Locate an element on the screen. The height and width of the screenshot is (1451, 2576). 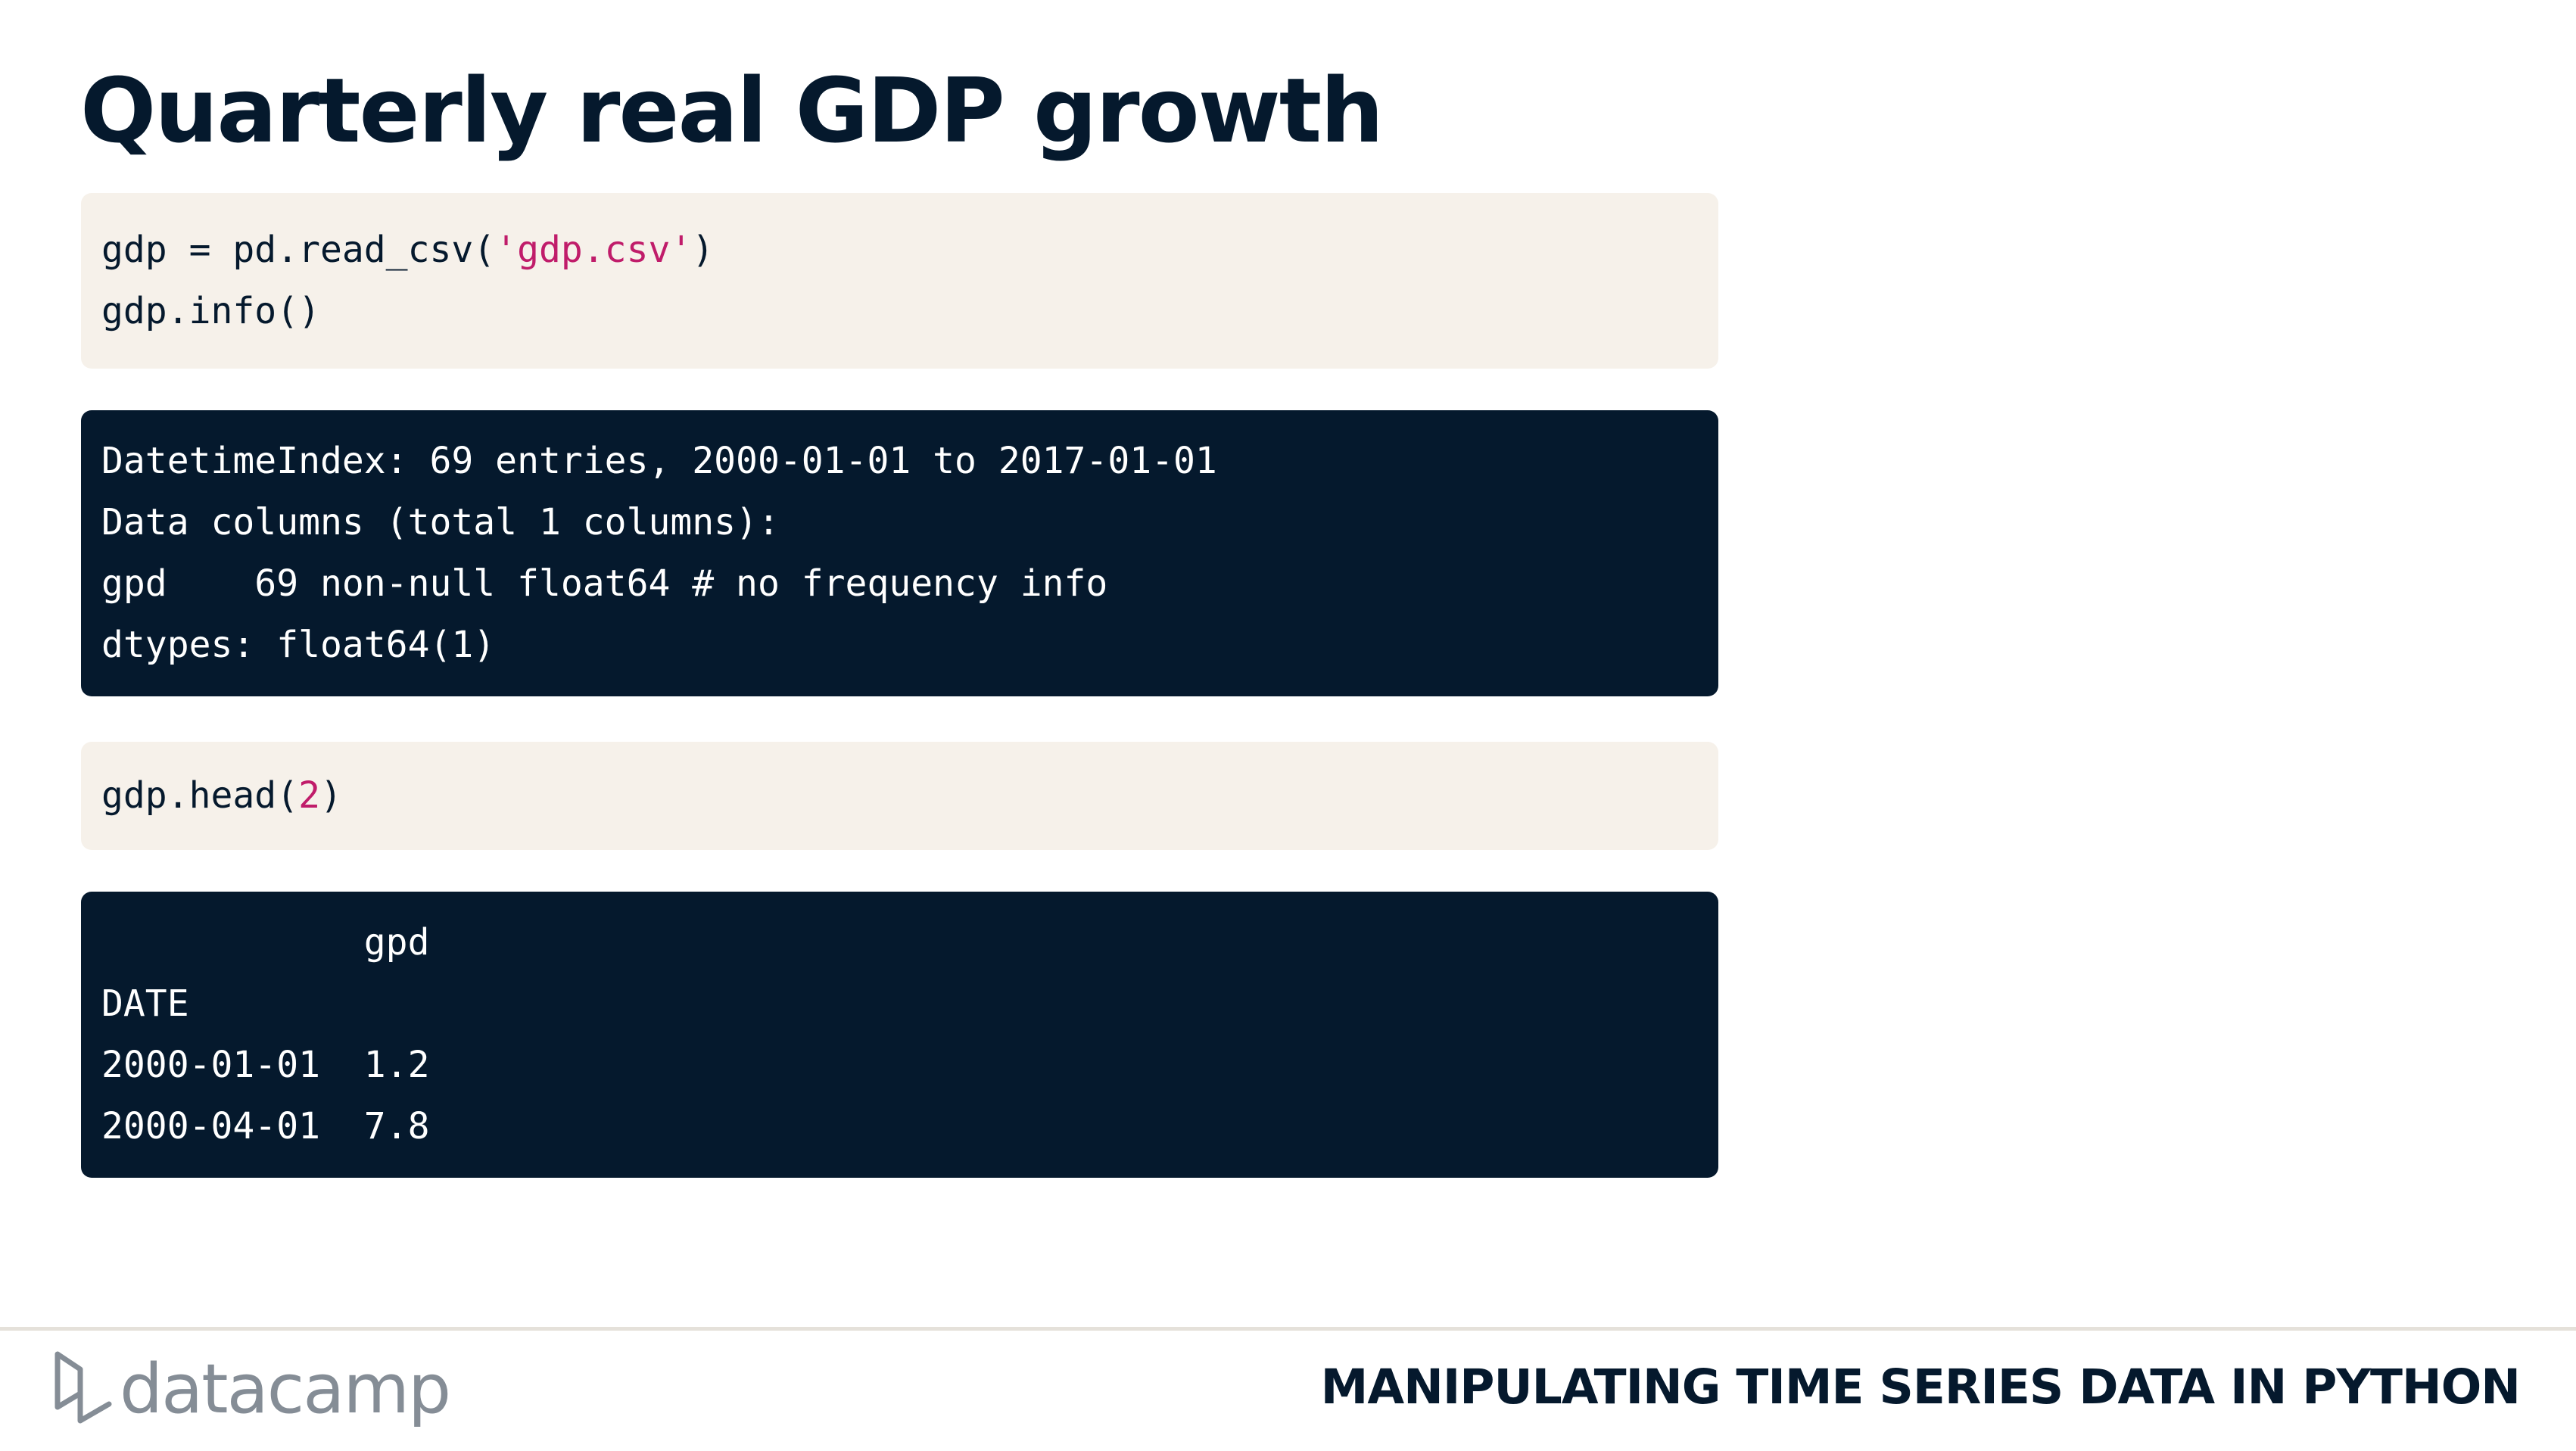
code-text: gdp = pd.read_csv( is located at coordinates (298, 250).